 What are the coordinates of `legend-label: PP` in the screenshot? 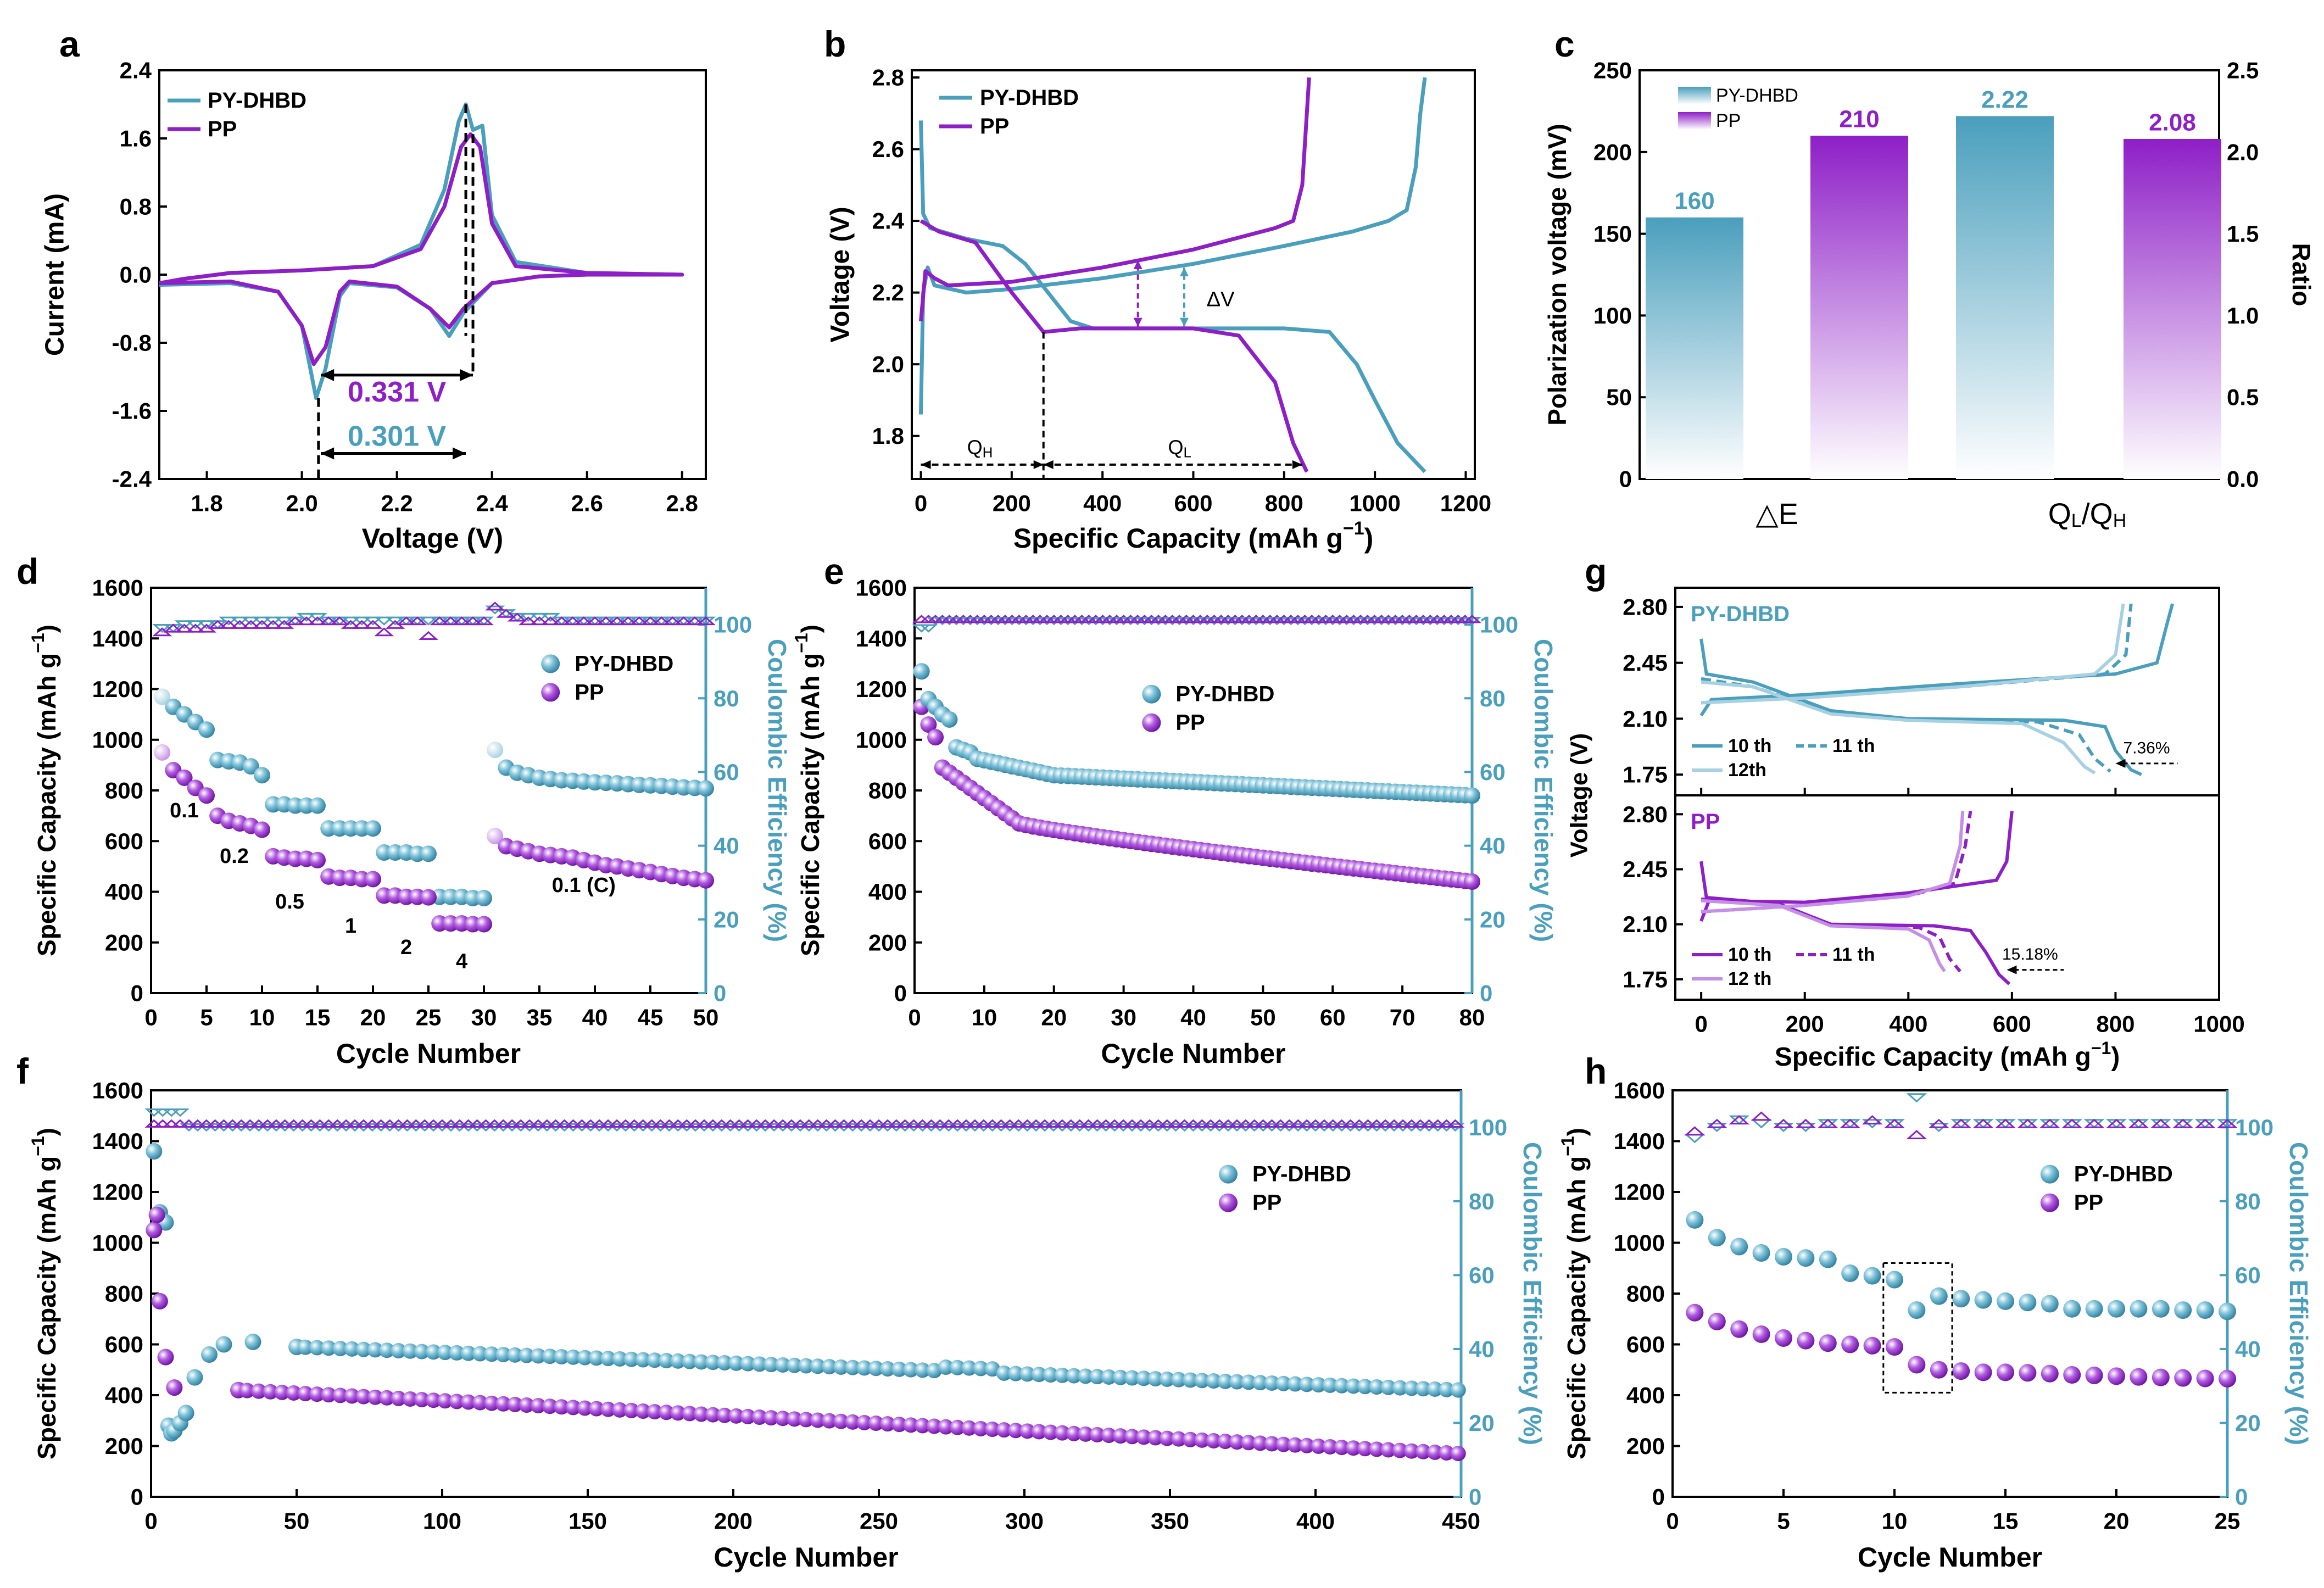 It's located at (1728, 120).